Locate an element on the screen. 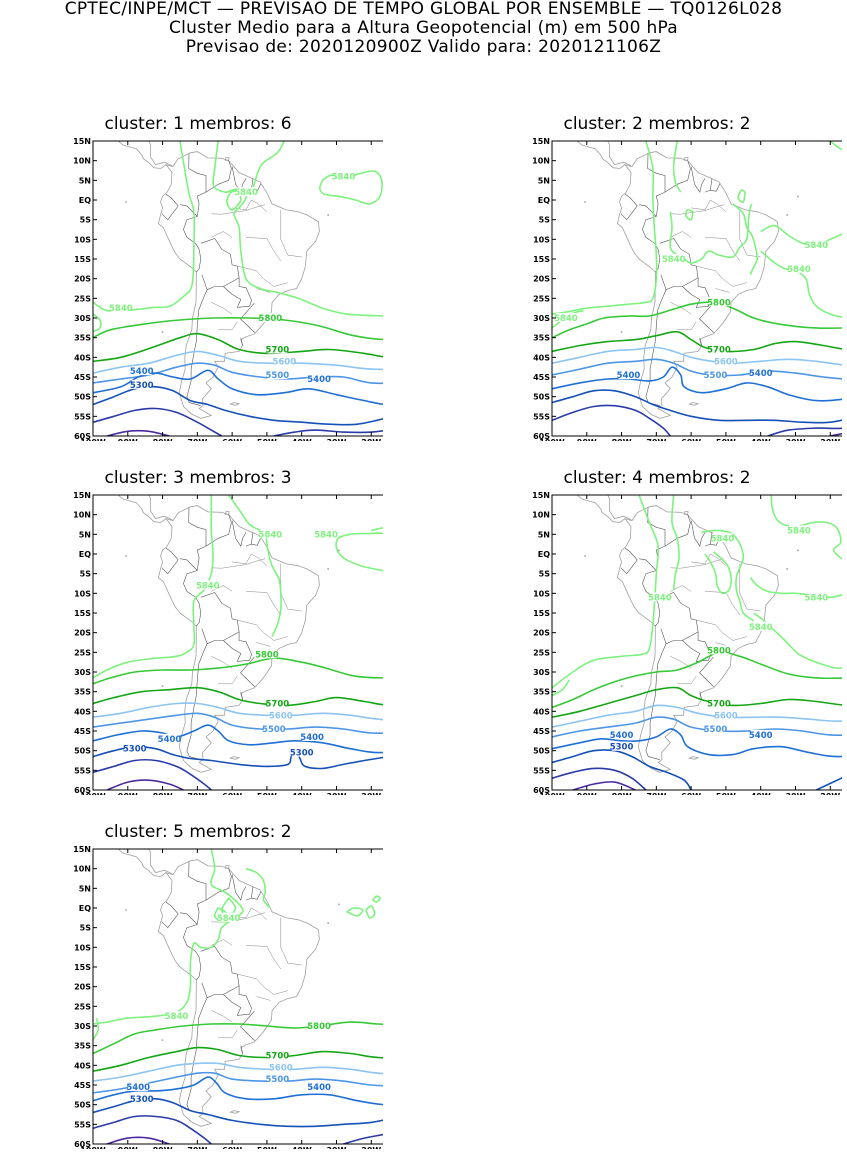 The height and width of the screenshot is (1157, 847). contour-label: 5300 is located at coordinates (142, 386).